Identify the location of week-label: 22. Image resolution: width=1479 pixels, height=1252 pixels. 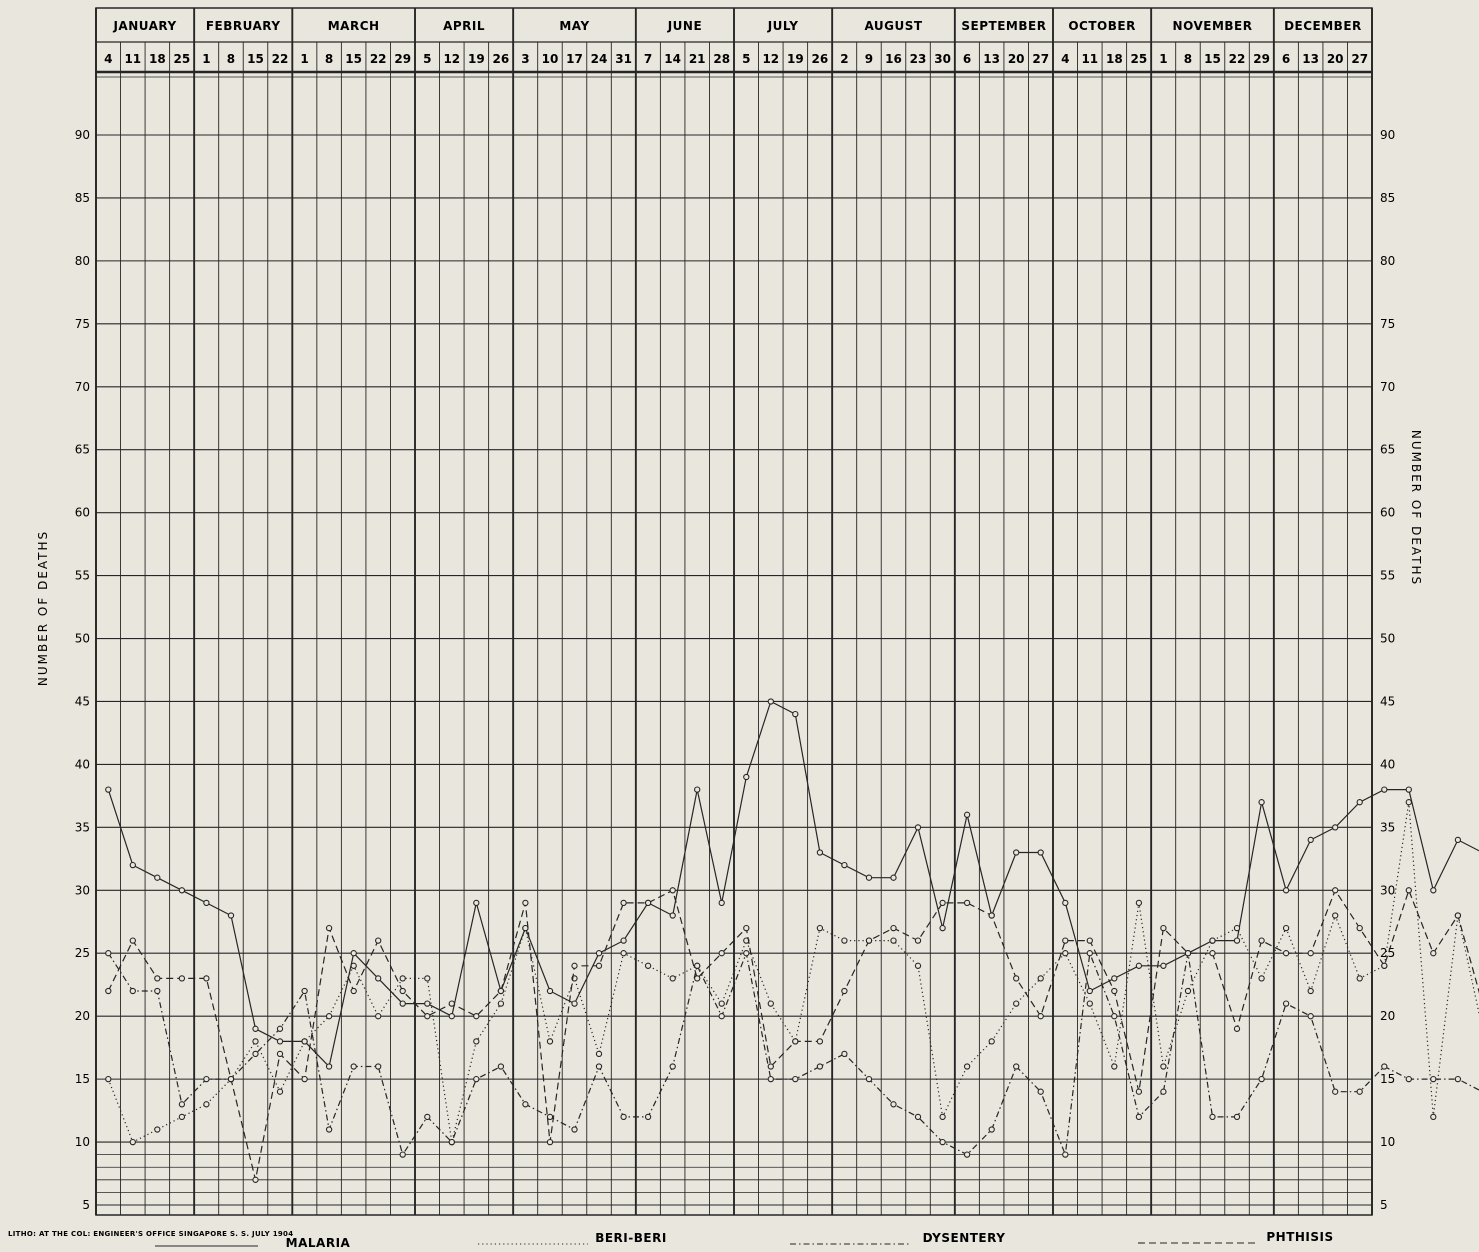
(378, 59).